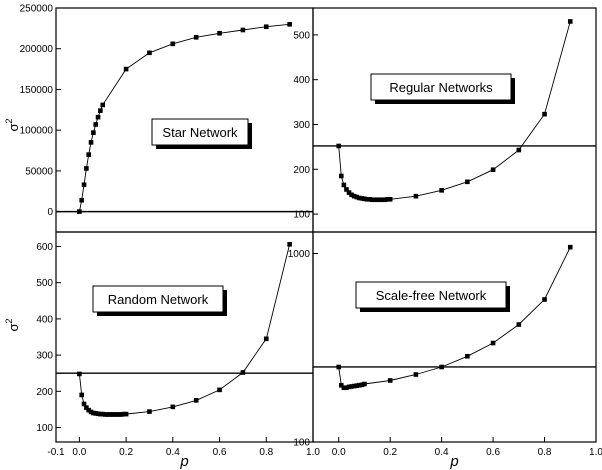 Image resolution: width=602 pixels, height=470 pixels. Describe the element at coordinates (299, 254) in the screenshot. I see `y-tick-label: 1000` at that location.